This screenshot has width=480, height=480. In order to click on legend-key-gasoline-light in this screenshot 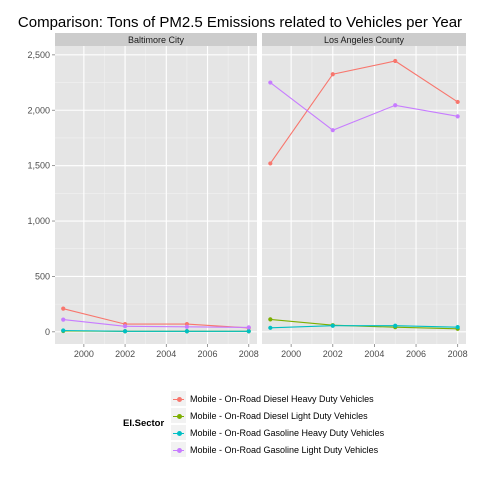, I will do `click(178, 449)`.